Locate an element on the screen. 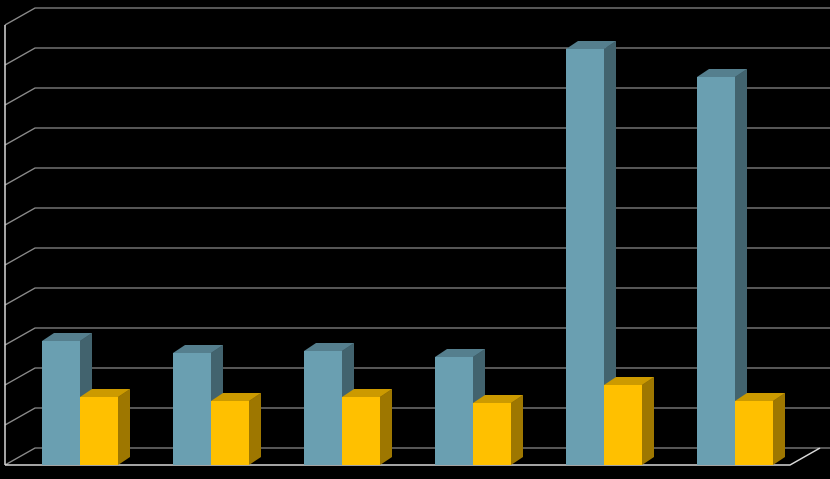  floor-edge is located at coordinates (413, 456).